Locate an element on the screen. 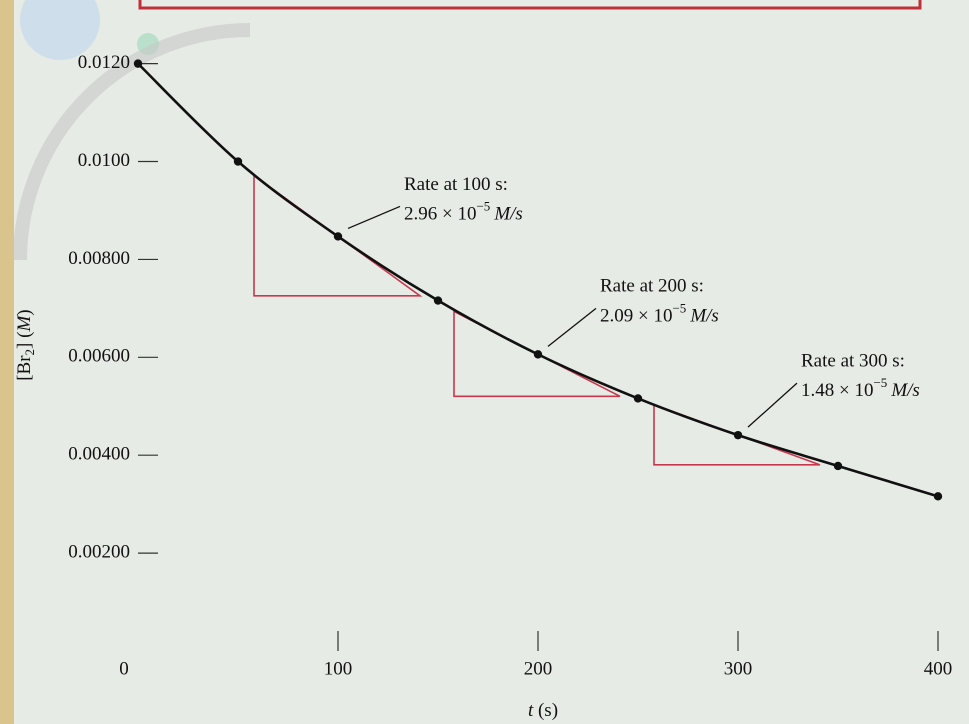  x-tick-label: 400 is located at coordinates (938, 668).